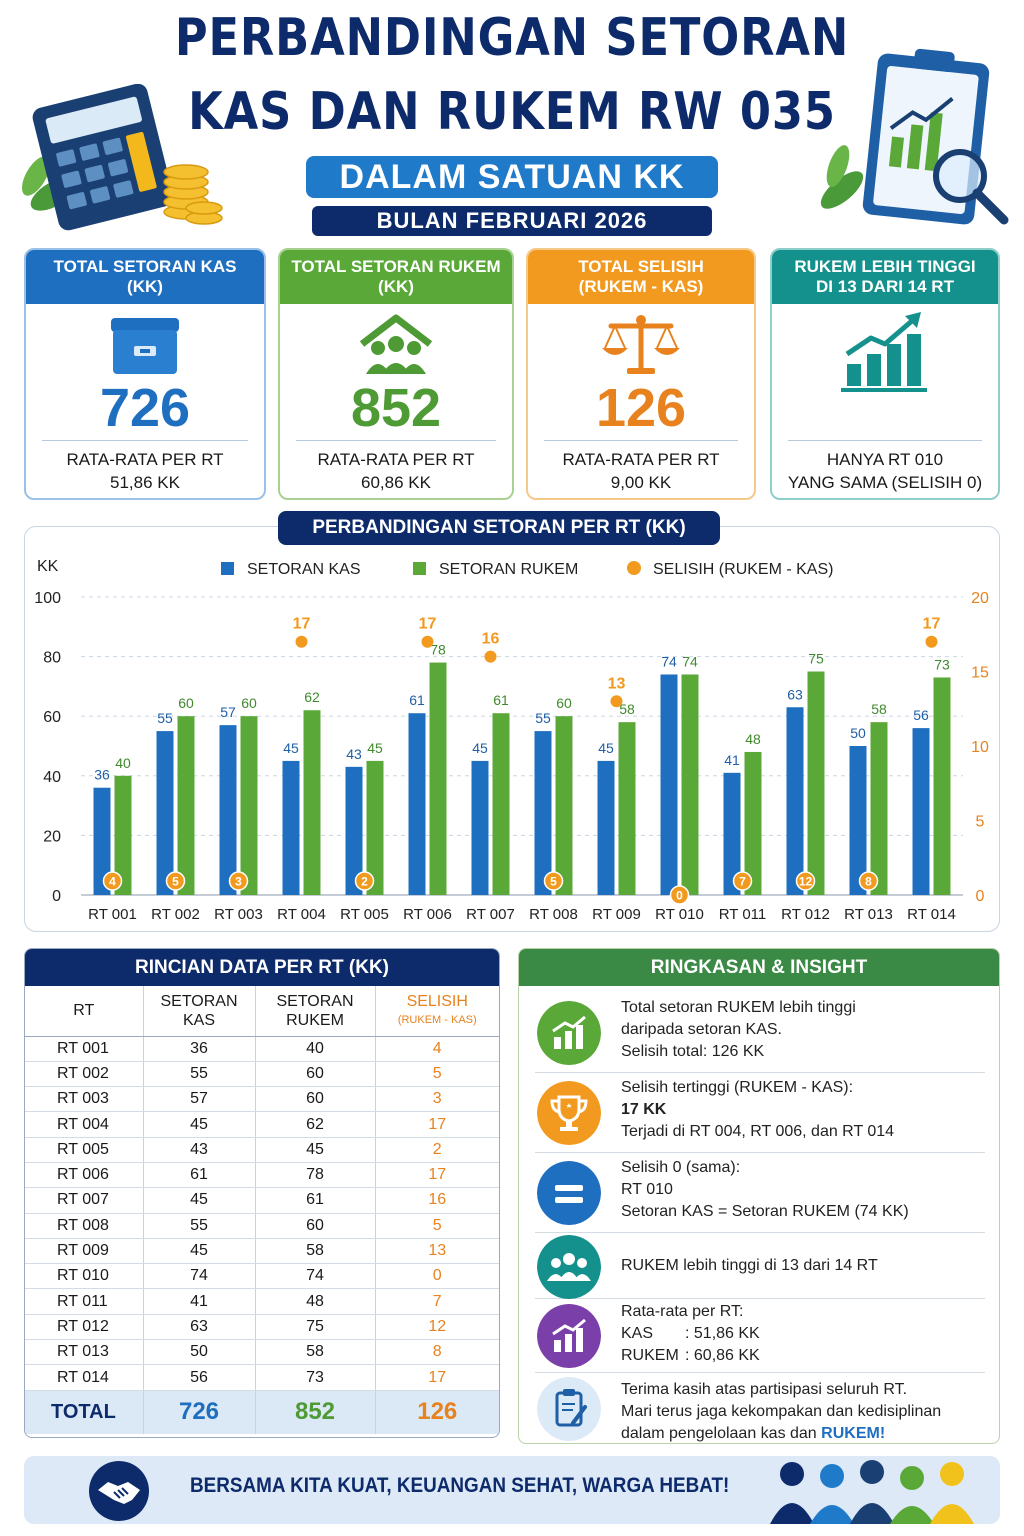 The image size is (1024, 1536). I want to click on table-row: RT 011 41 48 7, so click(262, 1301).